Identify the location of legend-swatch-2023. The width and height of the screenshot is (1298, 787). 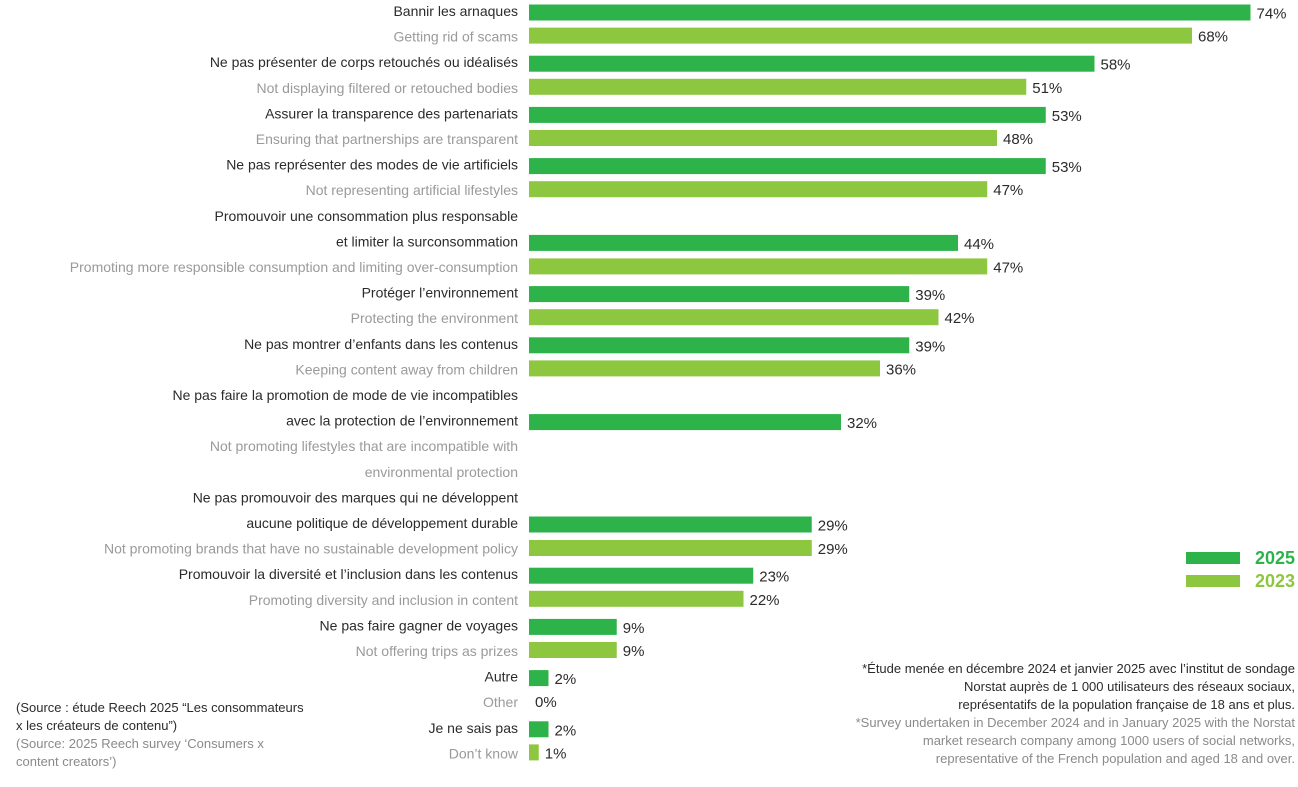
(1213, 581).